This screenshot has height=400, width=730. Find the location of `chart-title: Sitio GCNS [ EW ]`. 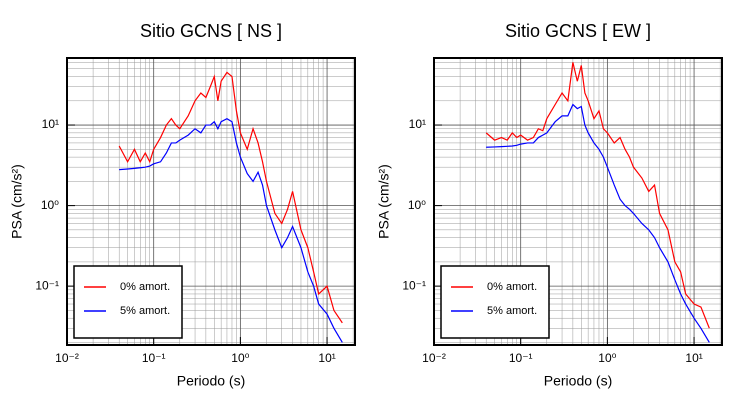

chart-title: Sitio GCNS [ EW ] is located at coordinates (578, 31).